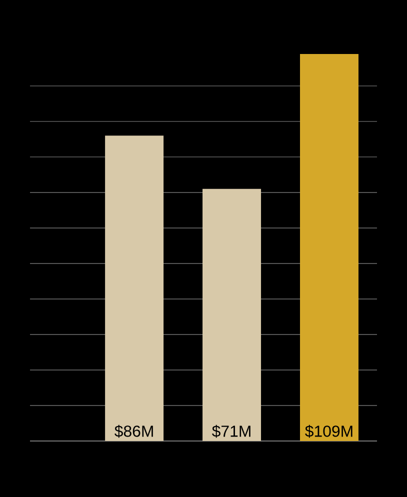  I want to click on data-label: $71M, so click(231, 431).